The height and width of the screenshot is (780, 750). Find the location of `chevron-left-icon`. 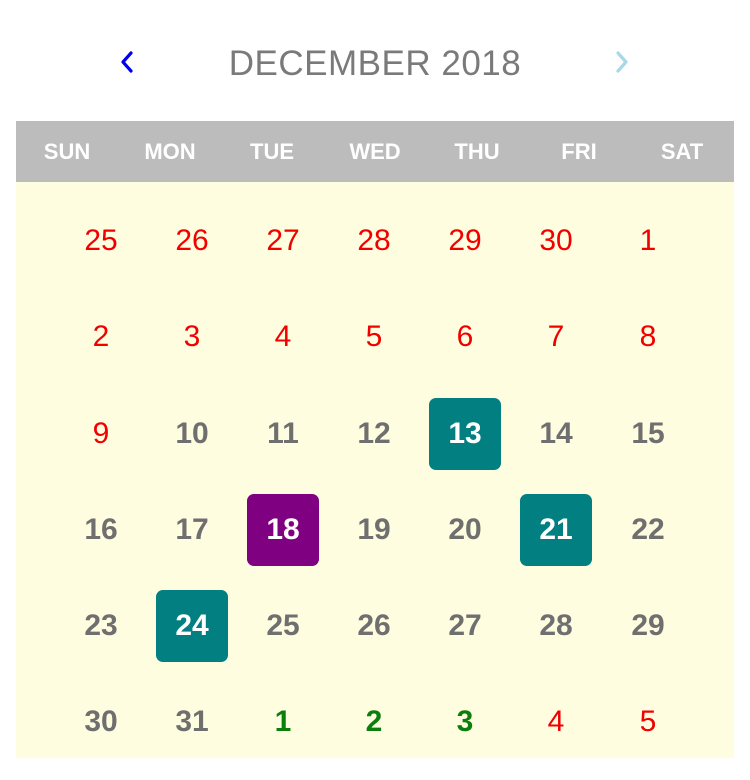

chevron-left-icon is located at coordinates (127, 62).